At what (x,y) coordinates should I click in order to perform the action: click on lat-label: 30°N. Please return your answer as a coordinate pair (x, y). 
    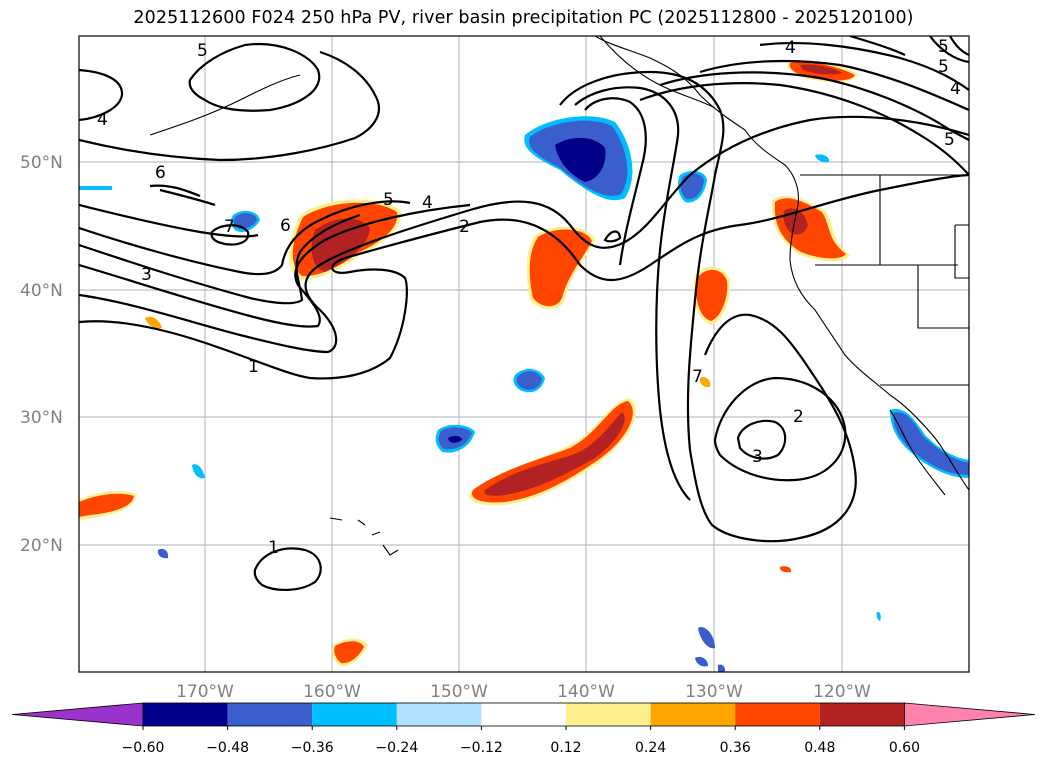
    Looking at the image, I should click on (41, 418).